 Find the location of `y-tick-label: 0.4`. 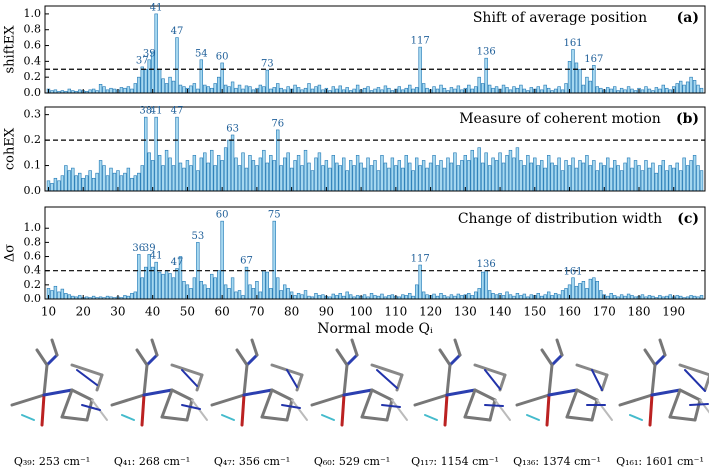

y-tick-label: 0.4 is located at coordinates (33, 60).